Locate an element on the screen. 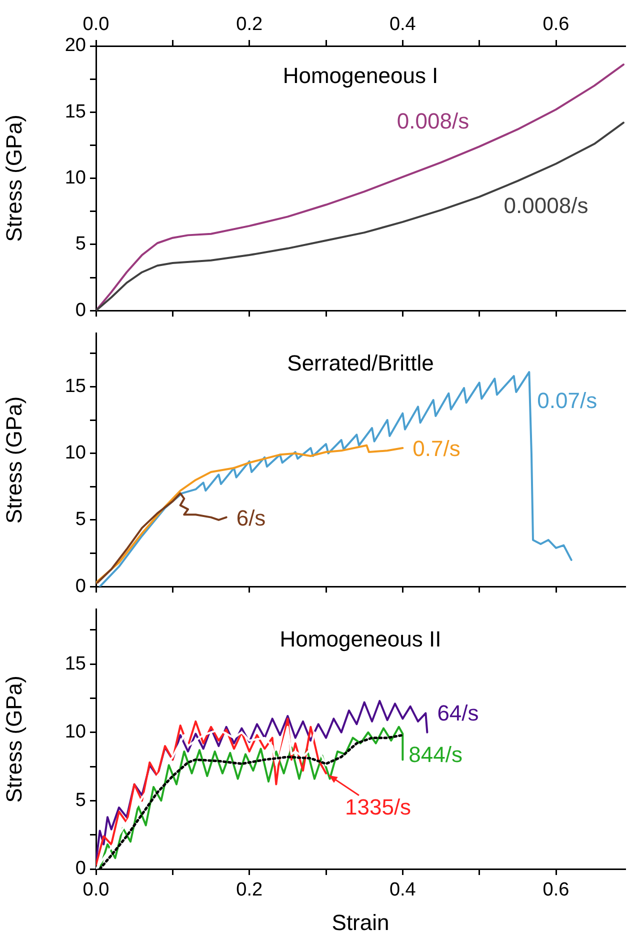 The width and height of the screenshot is (628, 937). x2-tick-label: 0.0 is located at coordinates (96, 24).